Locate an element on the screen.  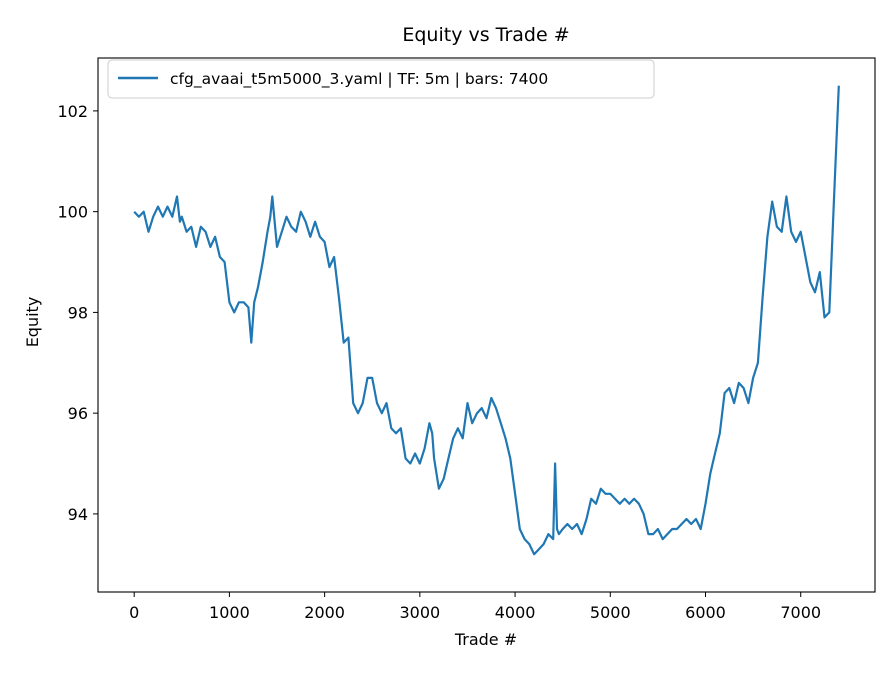
y-tick-label: 100 is located at coordinates (72, 212).